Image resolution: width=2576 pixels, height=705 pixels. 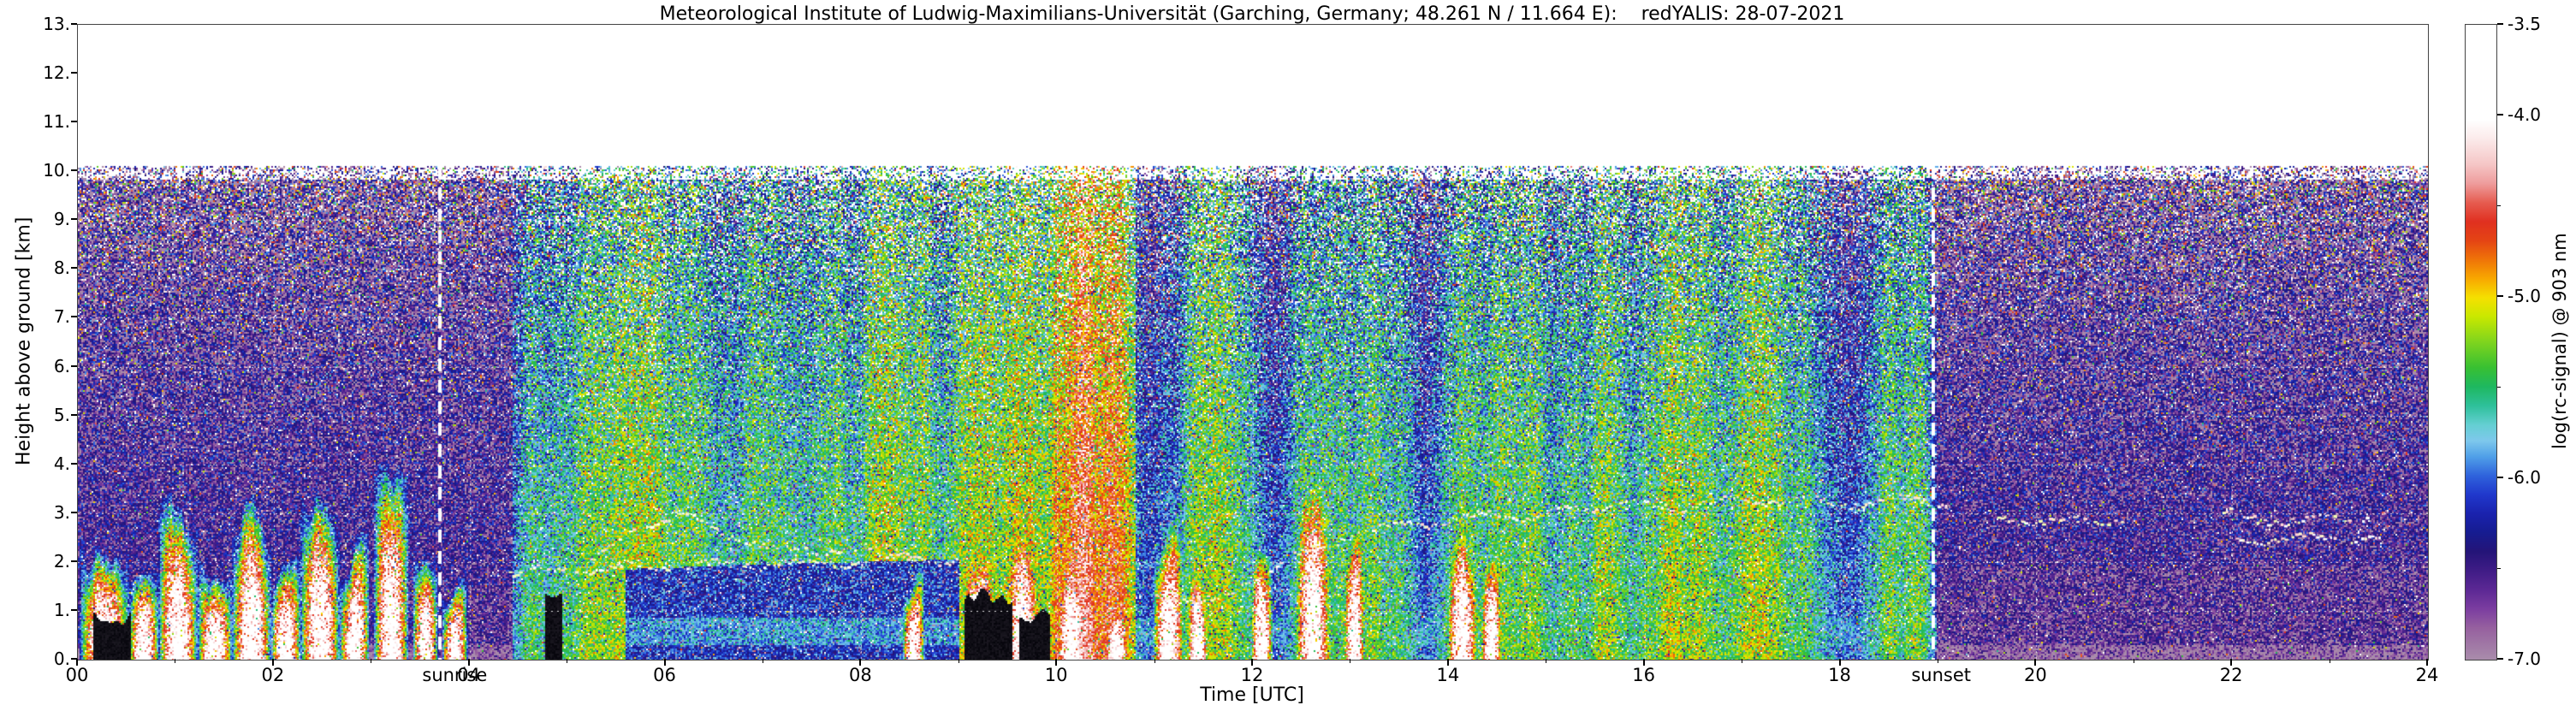 What do you see at coordinates (56, 24) in the screenshot?
I see `y-tick-label: 13.` at bounding box center [56, 24].